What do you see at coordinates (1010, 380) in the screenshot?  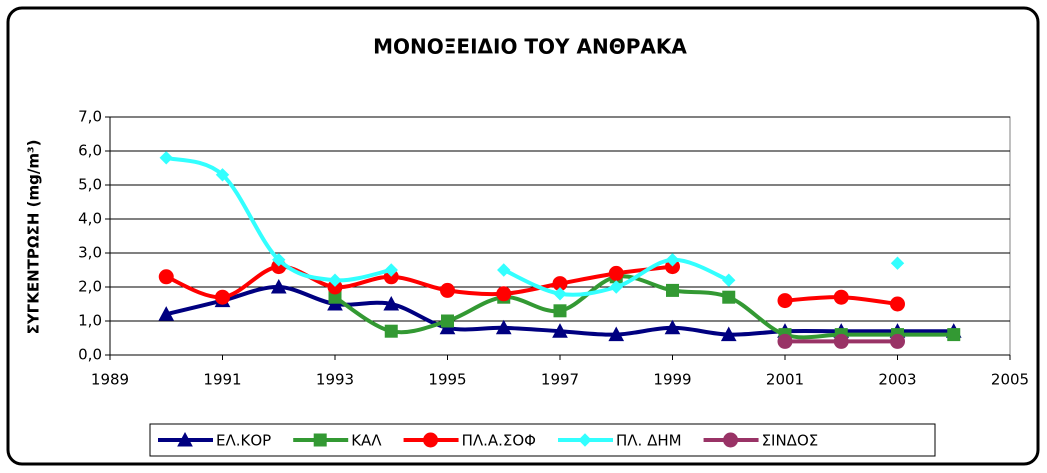 I see `x-tick-label: 2005` at bounding box center [1010, 380].